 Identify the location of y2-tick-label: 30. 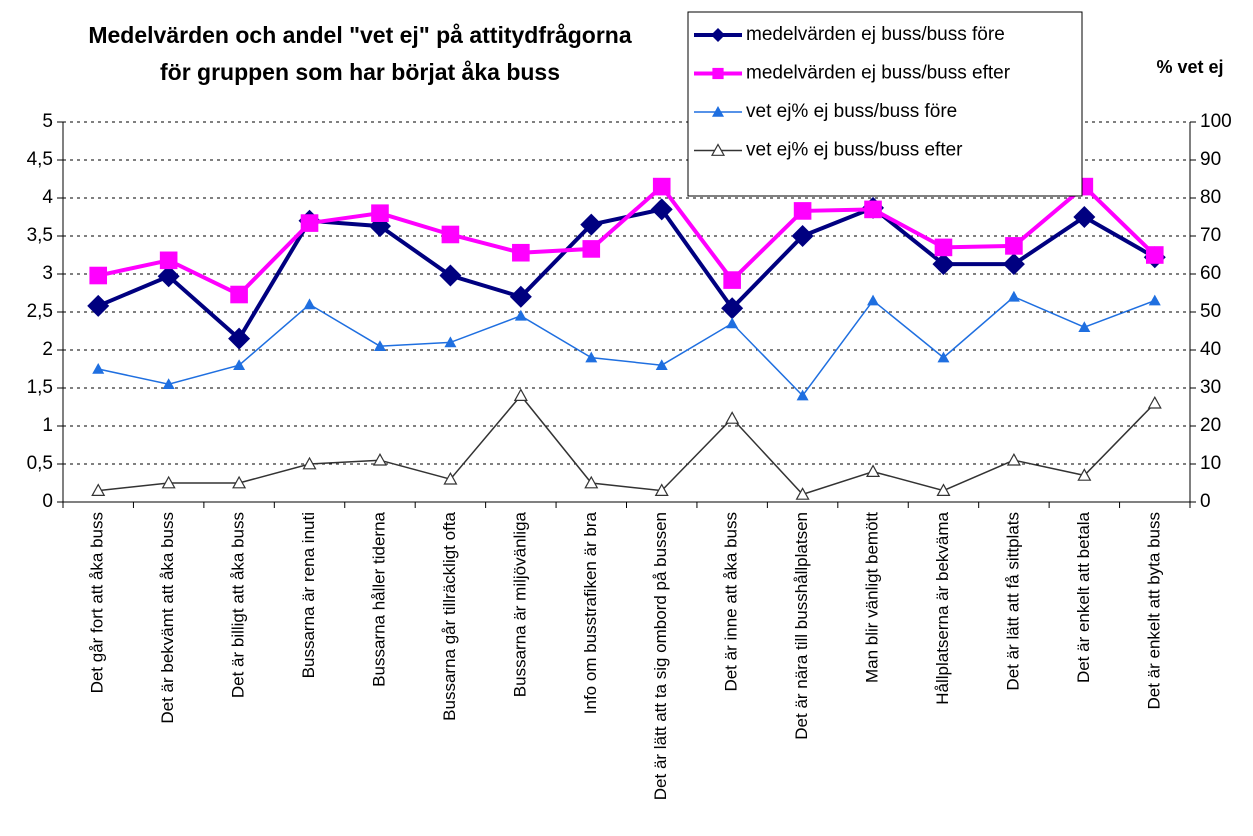
(1210, 387).